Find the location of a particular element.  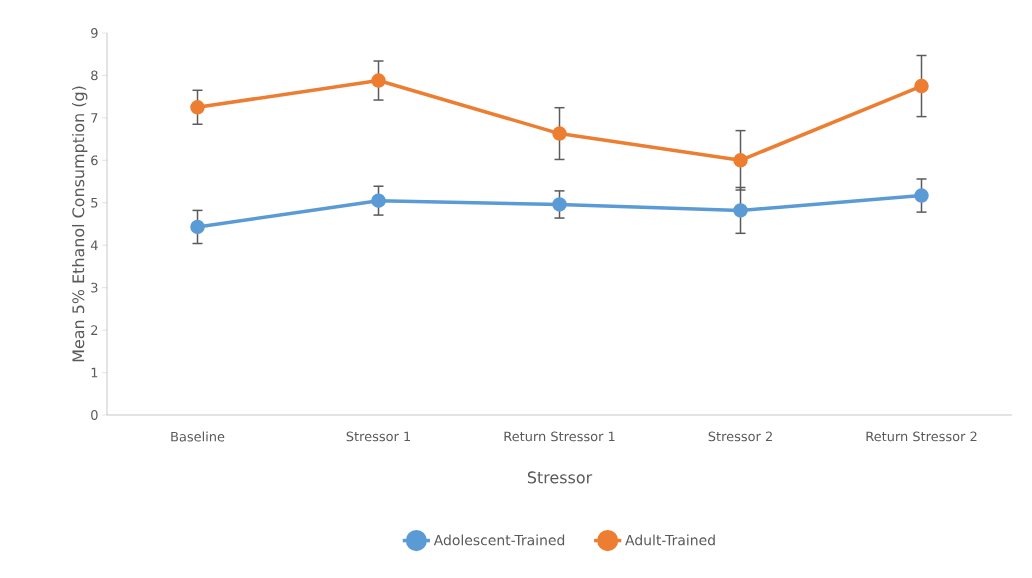

y-tick-label: 7 is located at coordinates (94, 118).